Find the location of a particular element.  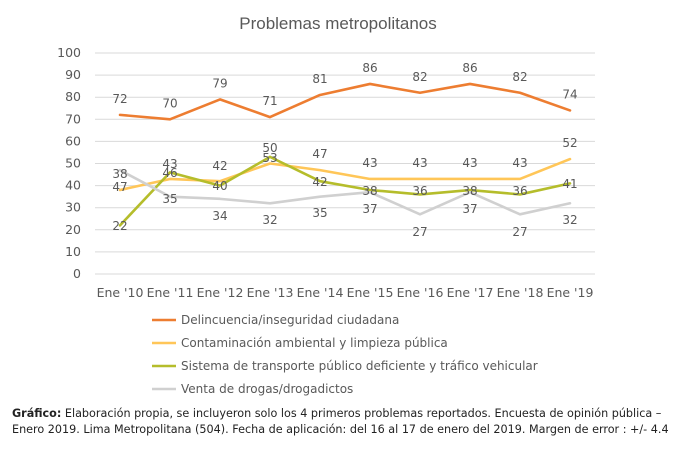

y-tick-label: 80 is located at coordinates (73, 96).